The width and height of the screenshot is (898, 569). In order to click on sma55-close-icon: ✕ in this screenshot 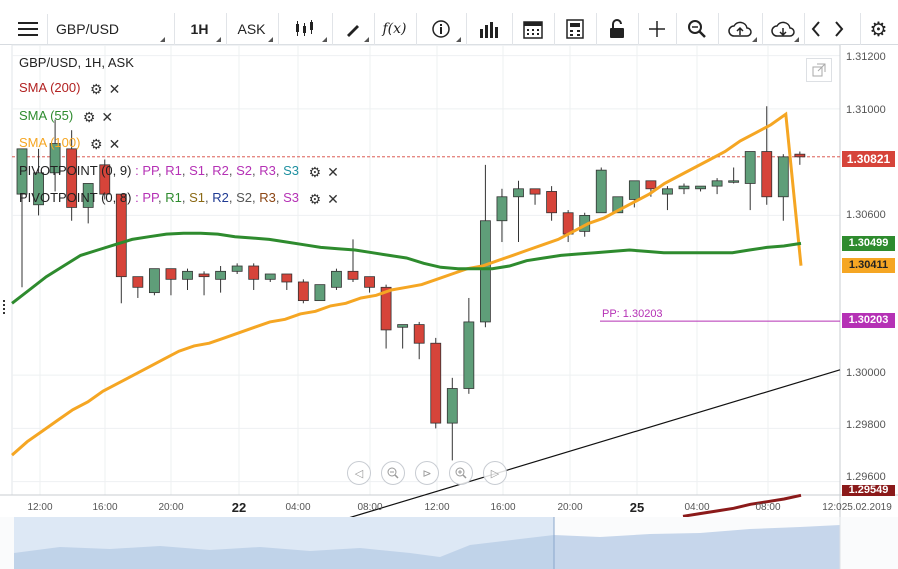, I will do `click(107, 116)`.